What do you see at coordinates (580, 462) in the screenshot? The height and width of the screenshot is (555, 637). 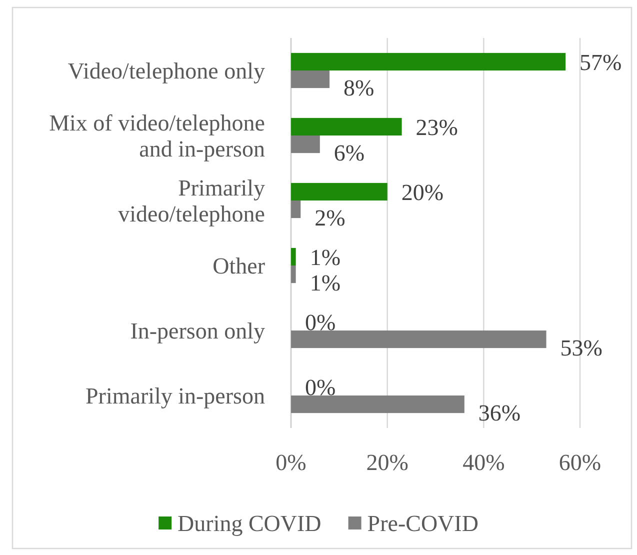 I see `x-tick-label: 60%` at bounding box center [580, 462].